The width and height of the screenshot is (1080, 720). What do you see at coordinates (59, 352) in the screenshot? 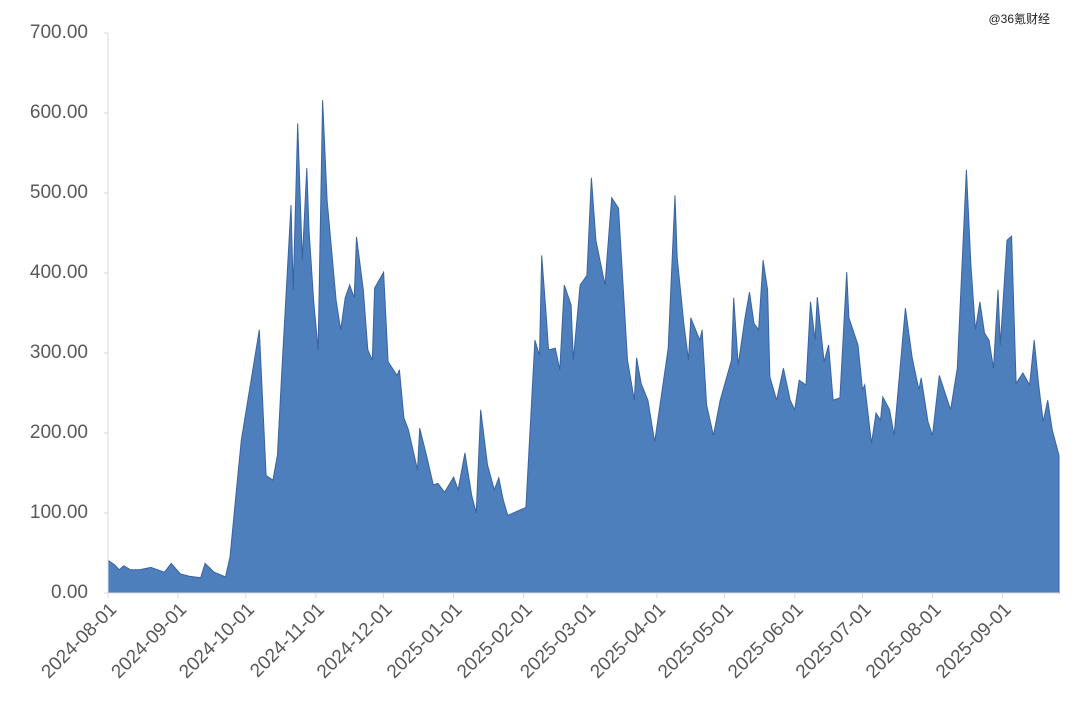
I see `y-tick-label: 300.00` at bounding box center [59, 352].